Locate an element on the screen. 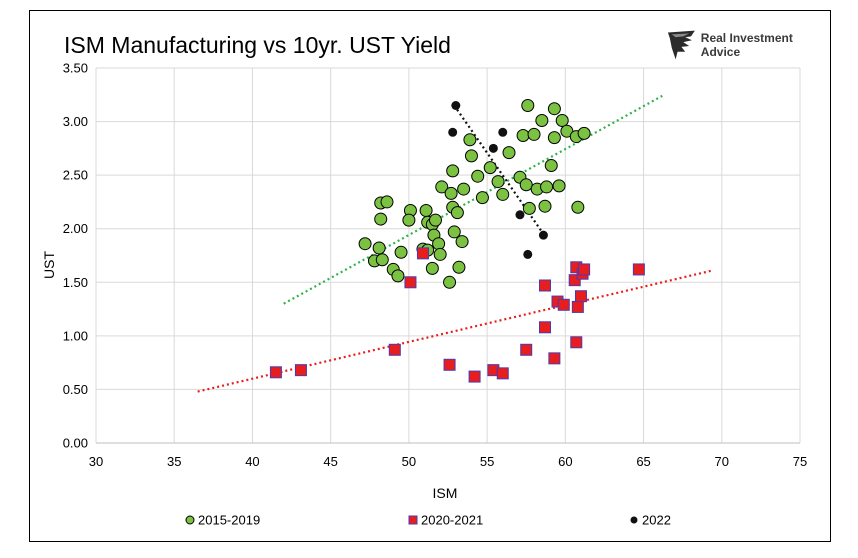 Image resolution: width=858 pixels, height=558 pixels. legend-label-2020-2021: 2020-2021 is located at coordinates (452, 520).